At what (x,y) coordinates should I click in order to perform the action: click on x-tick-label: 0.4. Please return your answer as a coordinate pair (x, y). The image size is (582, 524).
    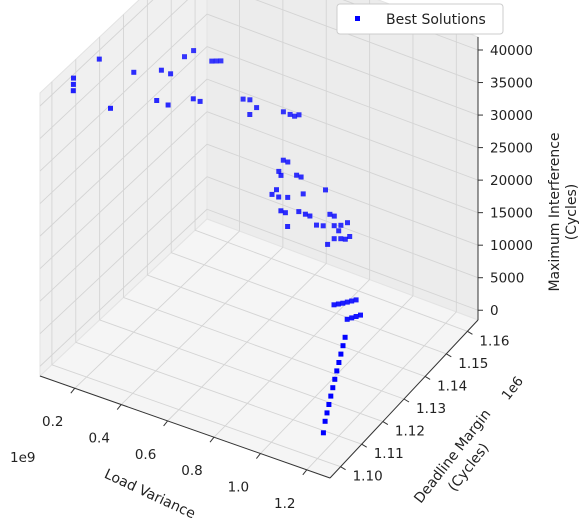
    Looking at the image, I should click on (98, 439).